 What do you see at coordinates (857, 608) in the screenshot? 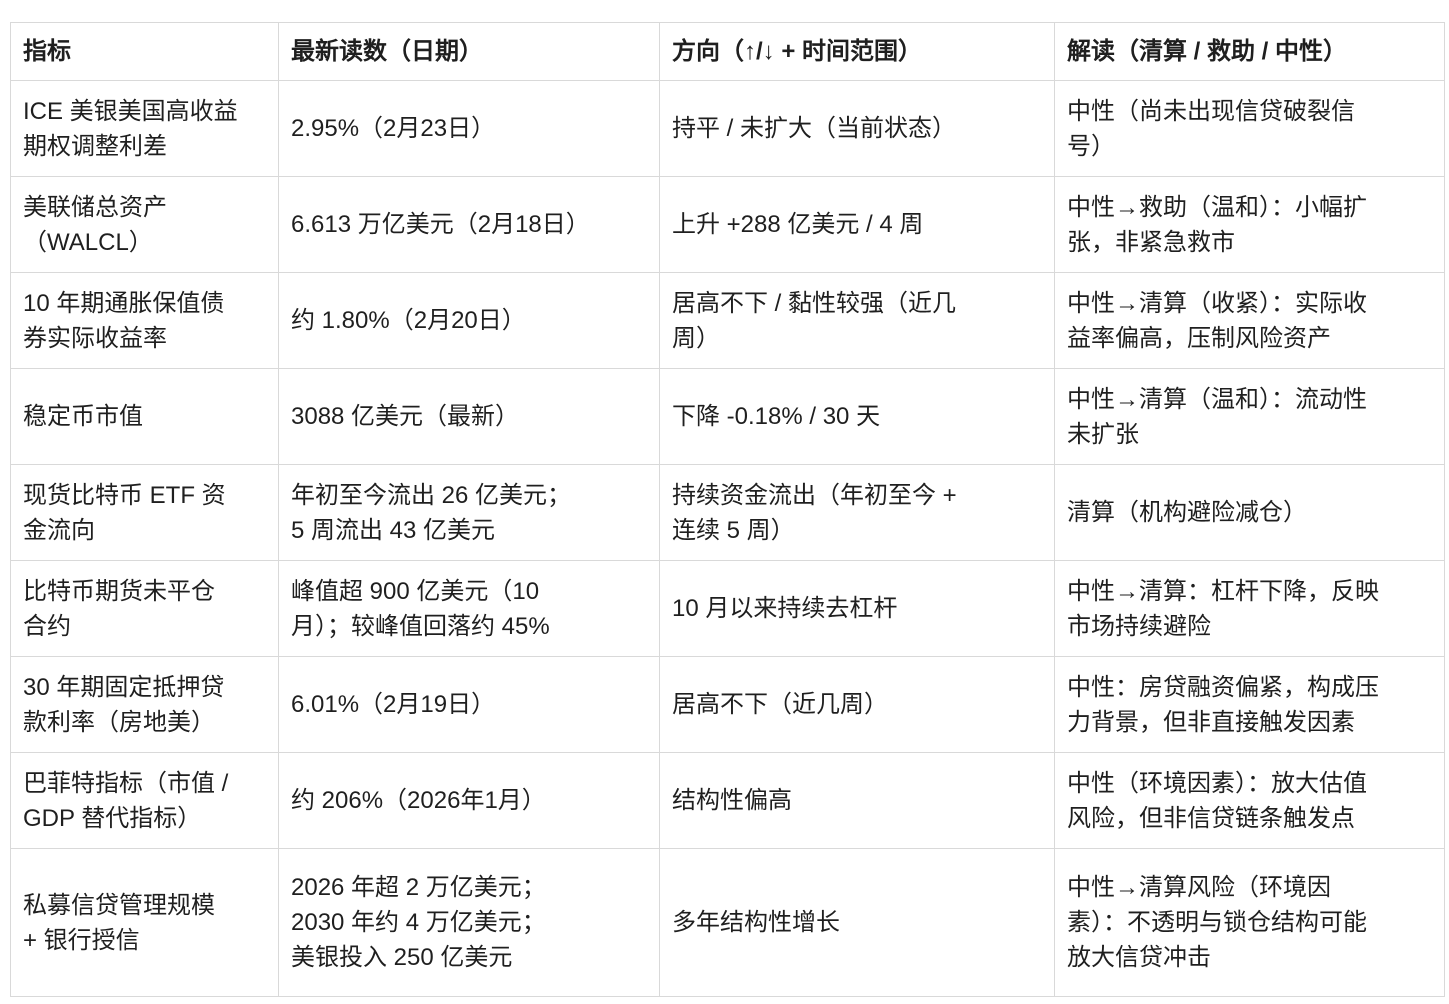
I see `cell-direction: 10 月以来持续去杠杆` at bounding box center [857, 608].